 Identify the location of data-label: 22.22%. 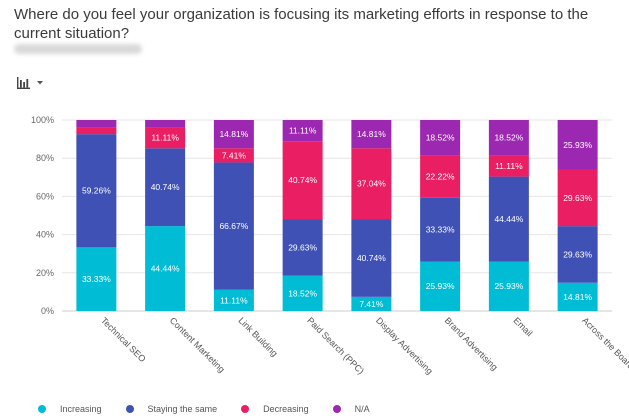
(440, 177).